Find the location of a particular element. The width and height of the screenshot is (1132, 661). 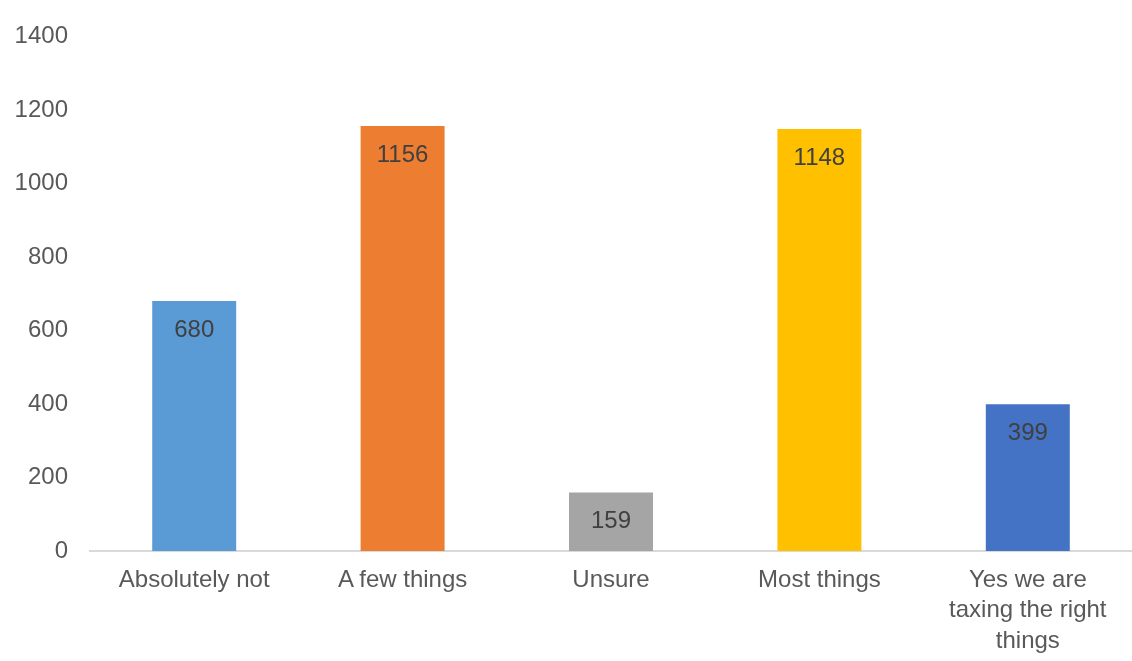

y-tick-label: 800 is located at coordinates (47, 255).